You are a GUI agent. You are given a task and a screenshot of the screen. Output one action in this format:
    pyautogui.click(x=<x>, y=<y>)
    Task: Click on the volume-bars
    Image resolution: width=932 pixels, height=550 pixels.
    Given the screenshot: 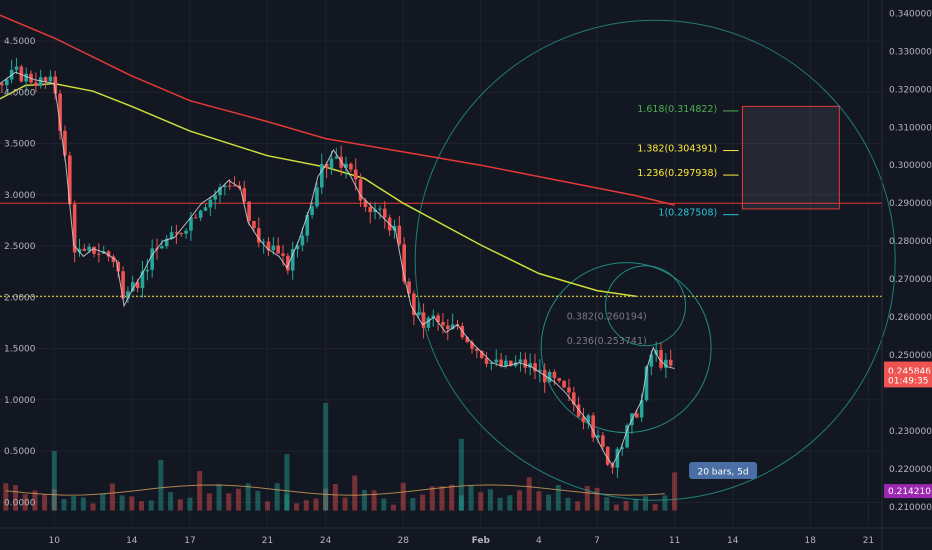 What is the action you would take?
    pyautogui.click(x=340, y=456)
    